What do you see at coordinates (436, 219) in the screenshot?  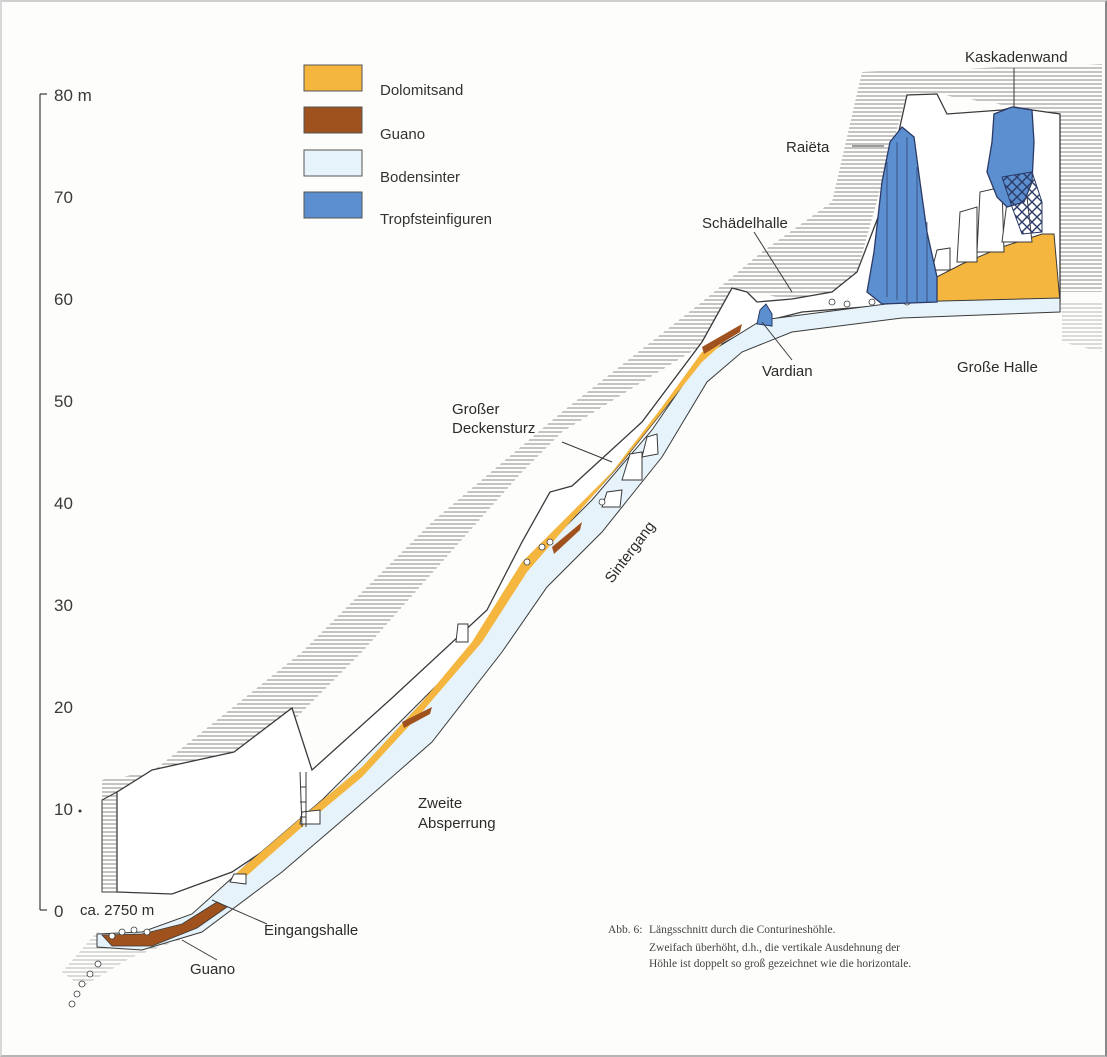 I see `legend-label-tropfsteinfiguren: Tropfsteinfiguren` at bounding box center [436, 219].